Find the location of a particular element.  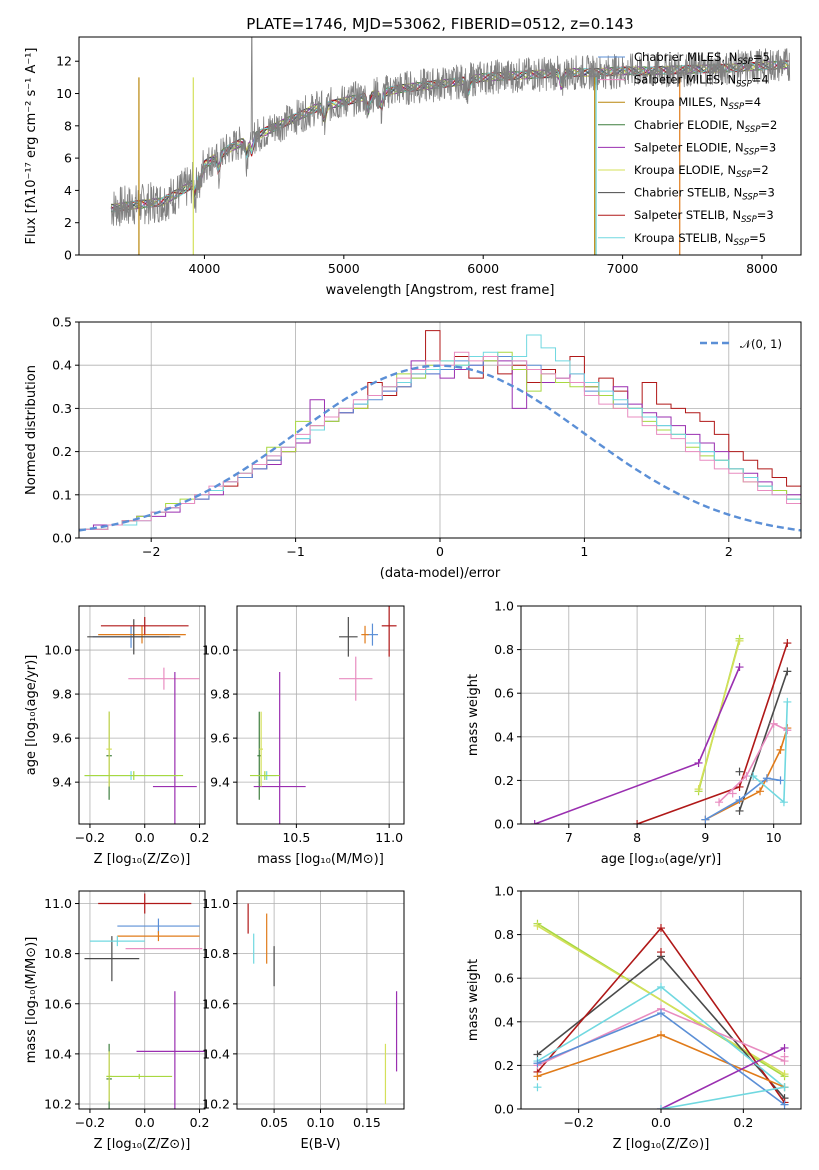

x-tick-label: 0.2 is located at coordinates (743, 1122).